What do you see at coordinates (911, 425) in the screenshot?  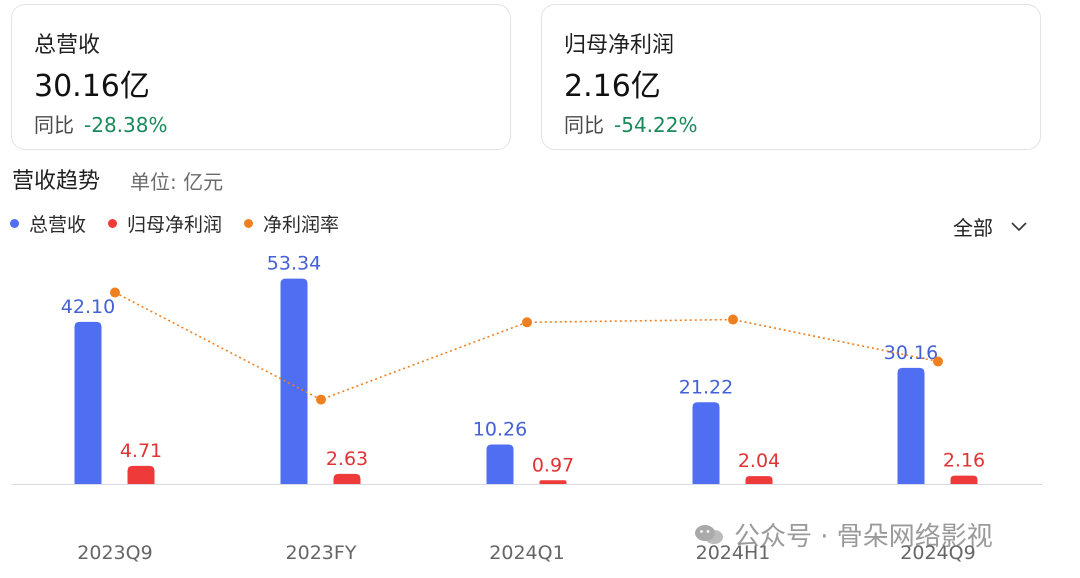 I see `bar-revenue-2024Q9` at bounding box center [911, 425].